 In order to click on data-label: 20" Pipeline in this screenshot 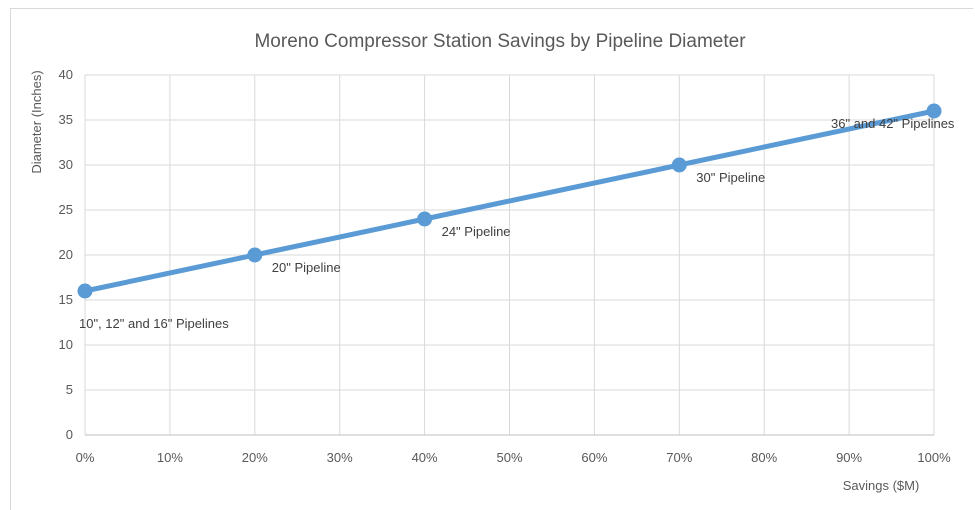, I will do `click(306, 267)`.